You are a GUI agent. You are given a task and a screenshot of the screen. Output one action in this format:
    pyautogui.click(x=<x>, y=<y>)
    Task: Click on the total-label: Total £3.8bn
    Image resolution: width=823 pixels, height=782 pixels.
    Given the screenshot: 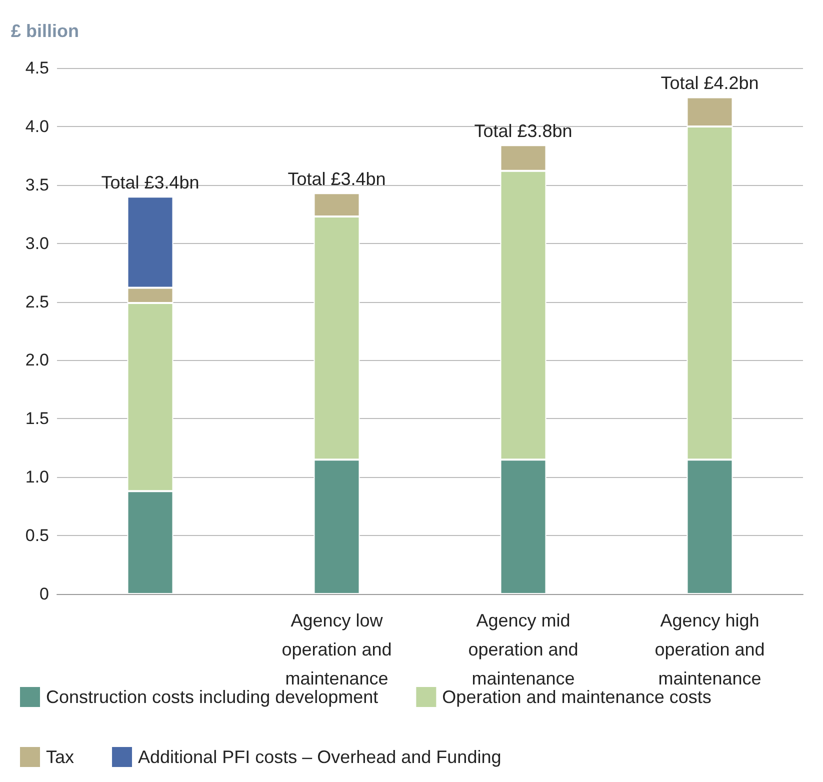 What is the action you would take?
    pyautogui.click(x=523, y=131)
    